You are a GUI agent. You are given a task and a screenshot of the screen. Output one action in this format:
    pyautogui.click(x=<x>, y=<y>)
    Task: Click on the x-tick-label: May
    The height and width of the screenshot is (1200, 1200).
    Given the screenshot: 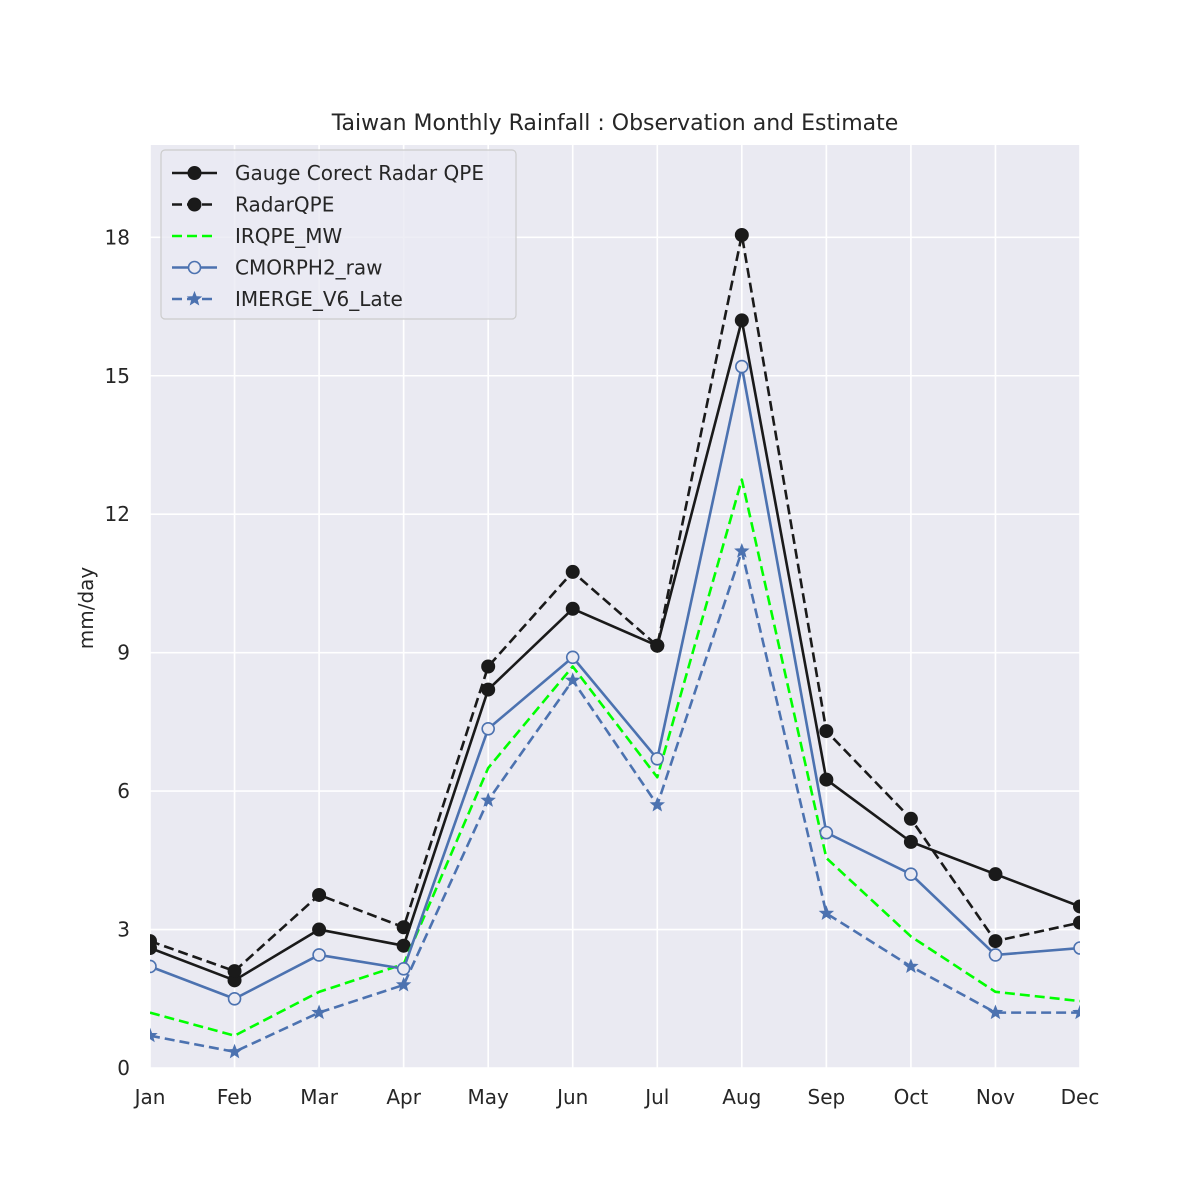 What is the action you would take?
    pyautogui.click(x=489, y=1097)
    